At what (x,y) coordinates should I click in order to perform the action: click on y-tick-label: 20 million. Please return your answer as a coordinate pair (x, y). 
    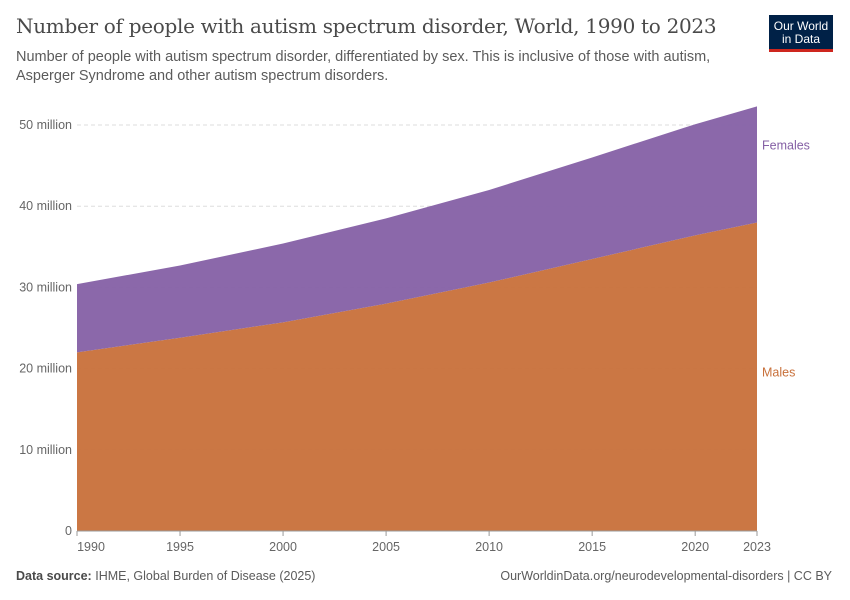
    Looking at the image, I should click on (45, 369).